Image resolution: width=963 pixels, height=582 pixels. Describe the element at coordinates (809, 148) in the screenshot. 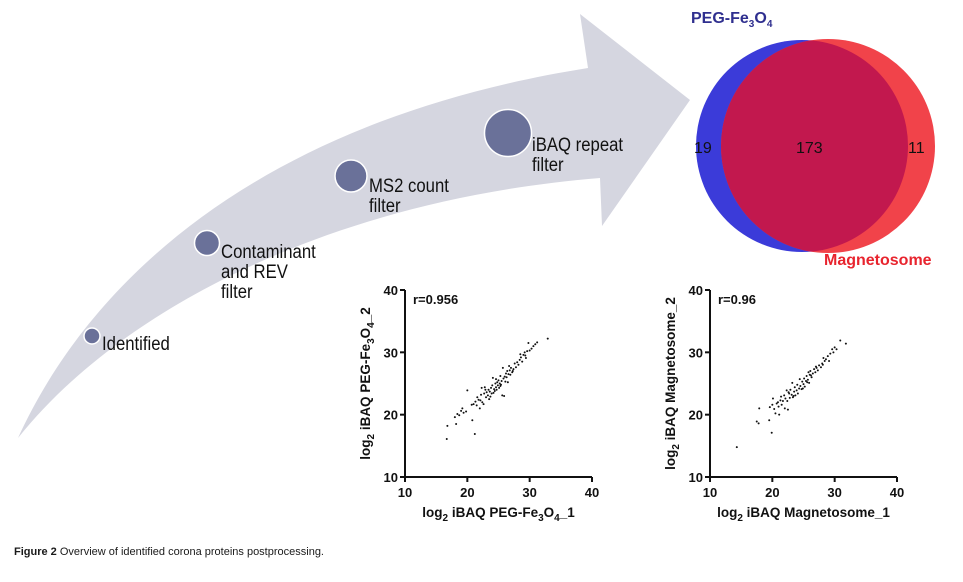

I see `venn-count-overlap: 173` at that location.